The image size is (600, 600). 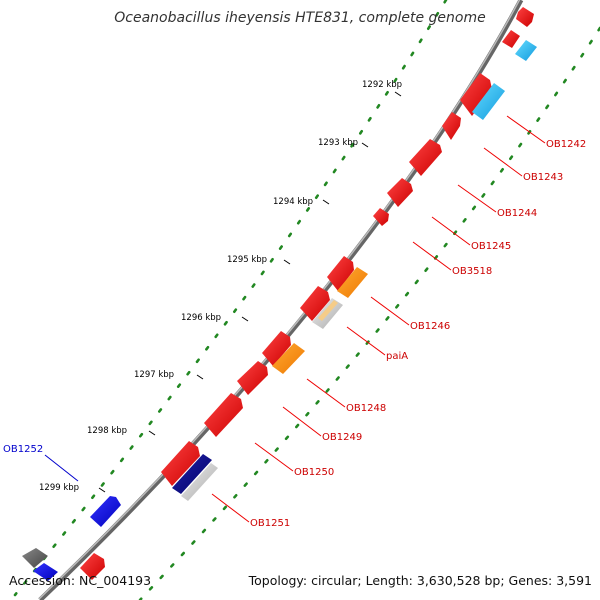 What do you see at coordinates (503, 162) in the screenshot?
I see `leader-ob1243` at bounding box center [503, 162].